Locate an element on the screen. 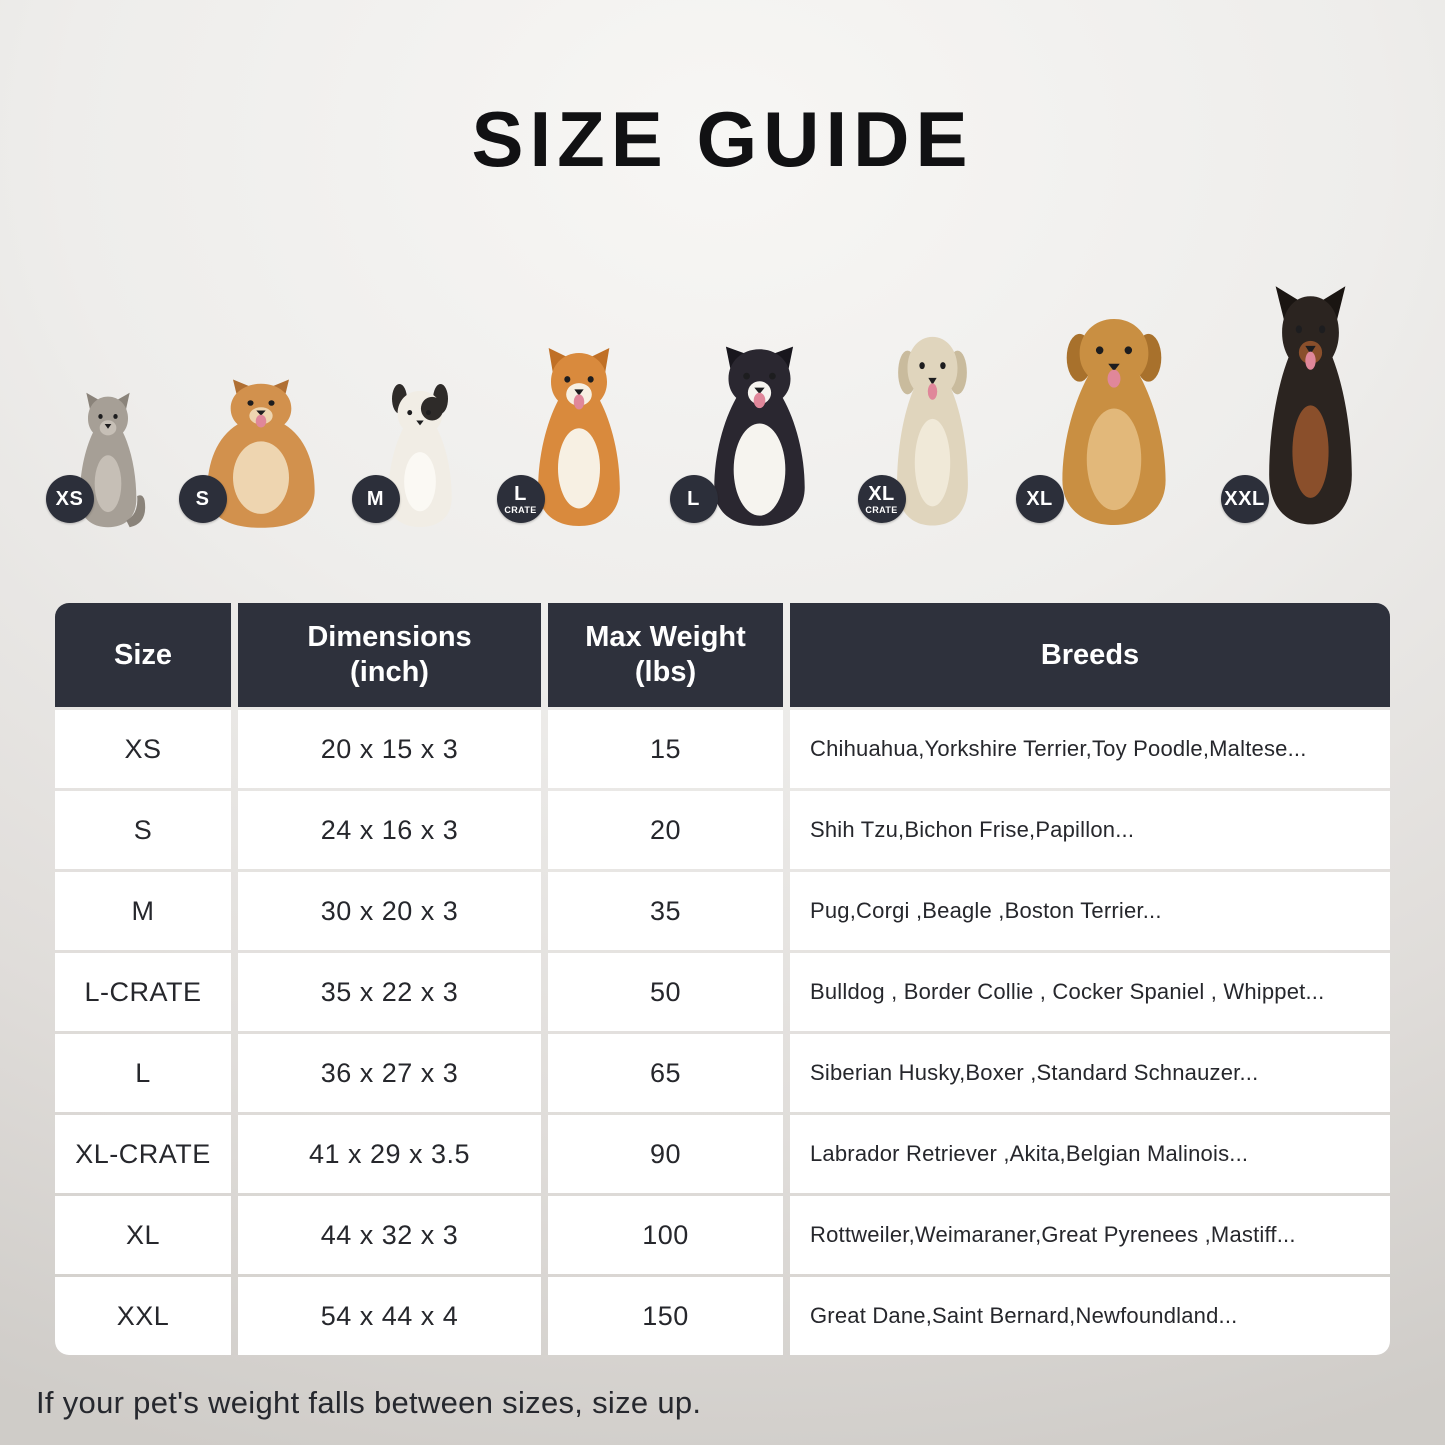 The image size is (1445, 1445). cell-size: L is located at coordinates (143, 1073).